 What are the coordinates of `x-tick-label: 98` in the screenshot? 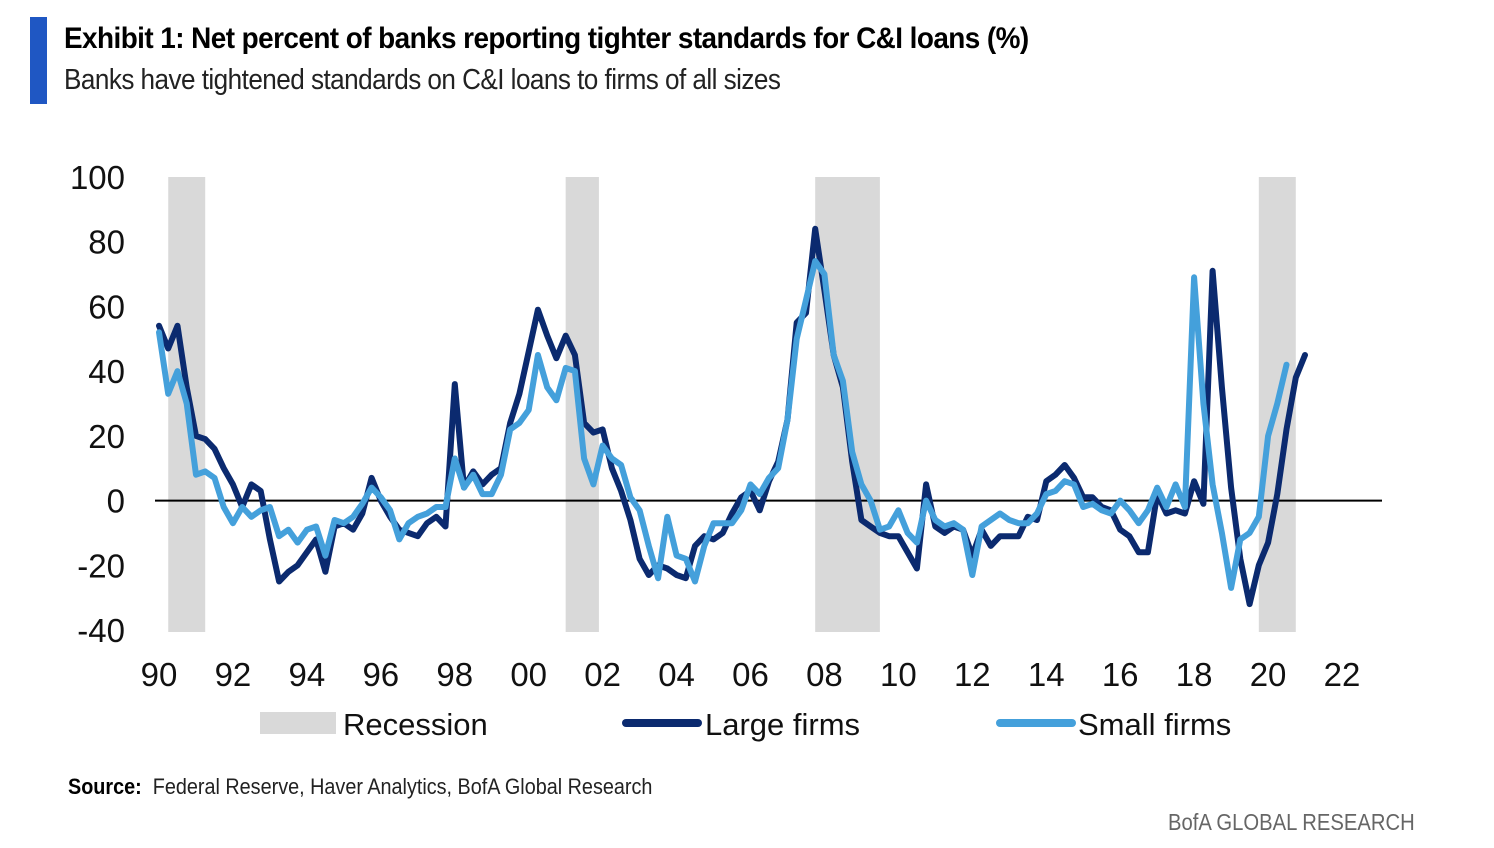 It's located at (454, 674).